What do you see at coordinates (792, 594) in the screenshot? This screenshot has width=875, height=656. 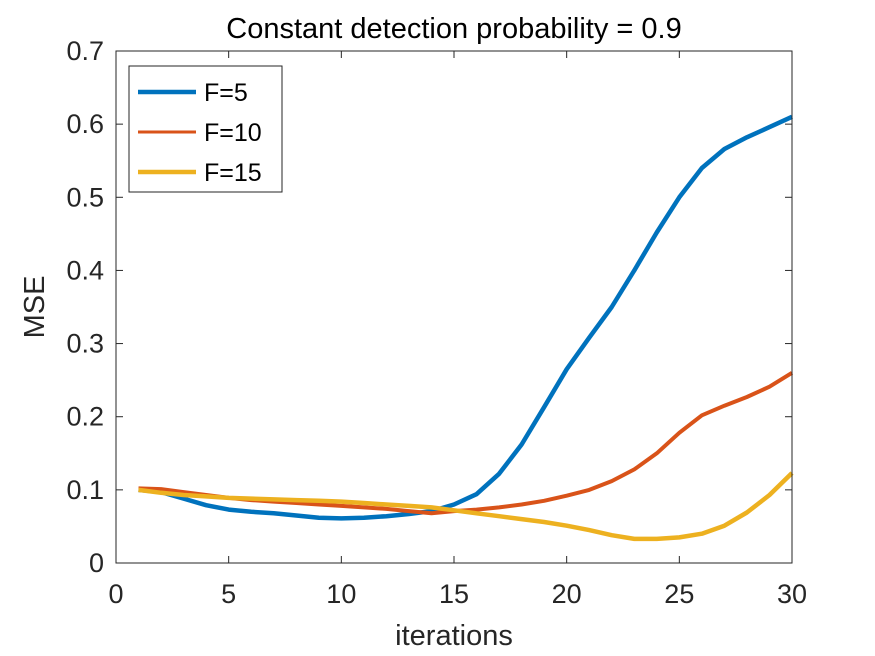 I see `x-tick-label: 30` at bounding box center [792, 594].